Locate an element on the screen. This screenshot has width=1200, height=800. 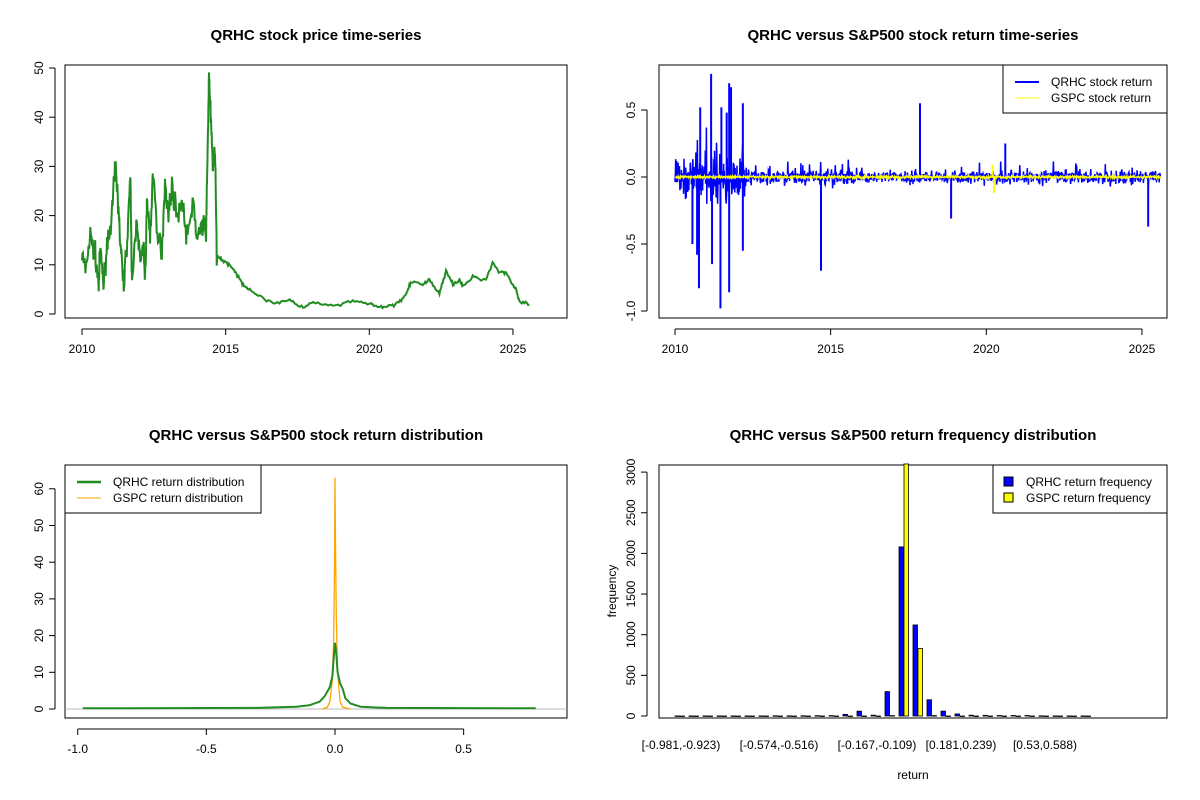
x-tick-label: [-0.981,-0.923) is located at coordinates (681, 745).